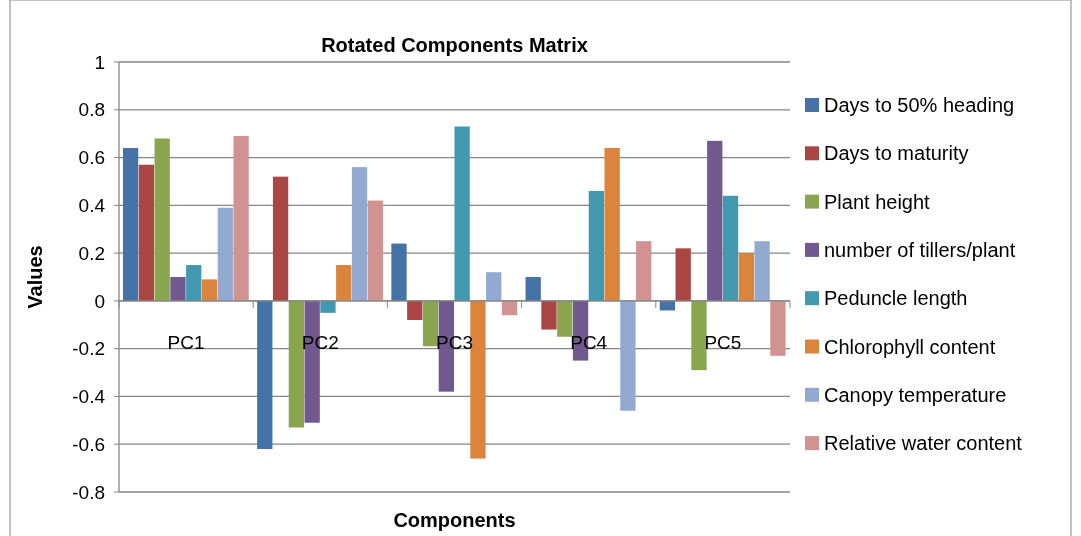 Image resolution: width=1081 pixels, height=536 pixels. I want to click on legend-label: Peduncle length, so click(896, 298).